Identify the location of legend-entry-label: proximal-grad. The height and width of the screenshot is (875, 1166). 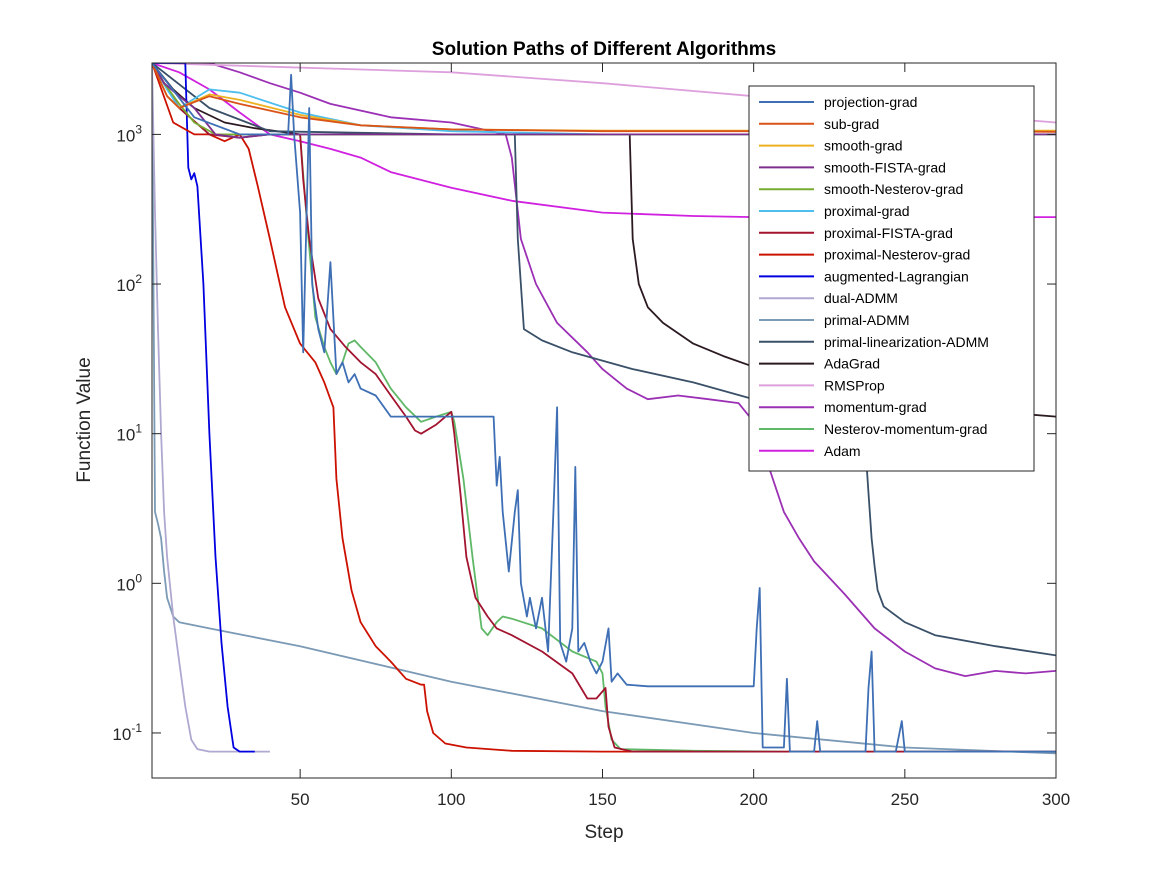
(867, 211).